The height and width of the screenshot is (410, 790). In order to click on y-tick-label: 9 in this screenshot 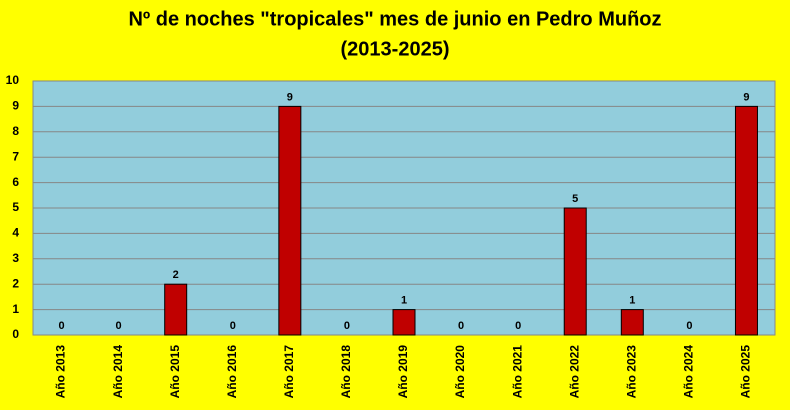, I will do `click(15, 106)`.